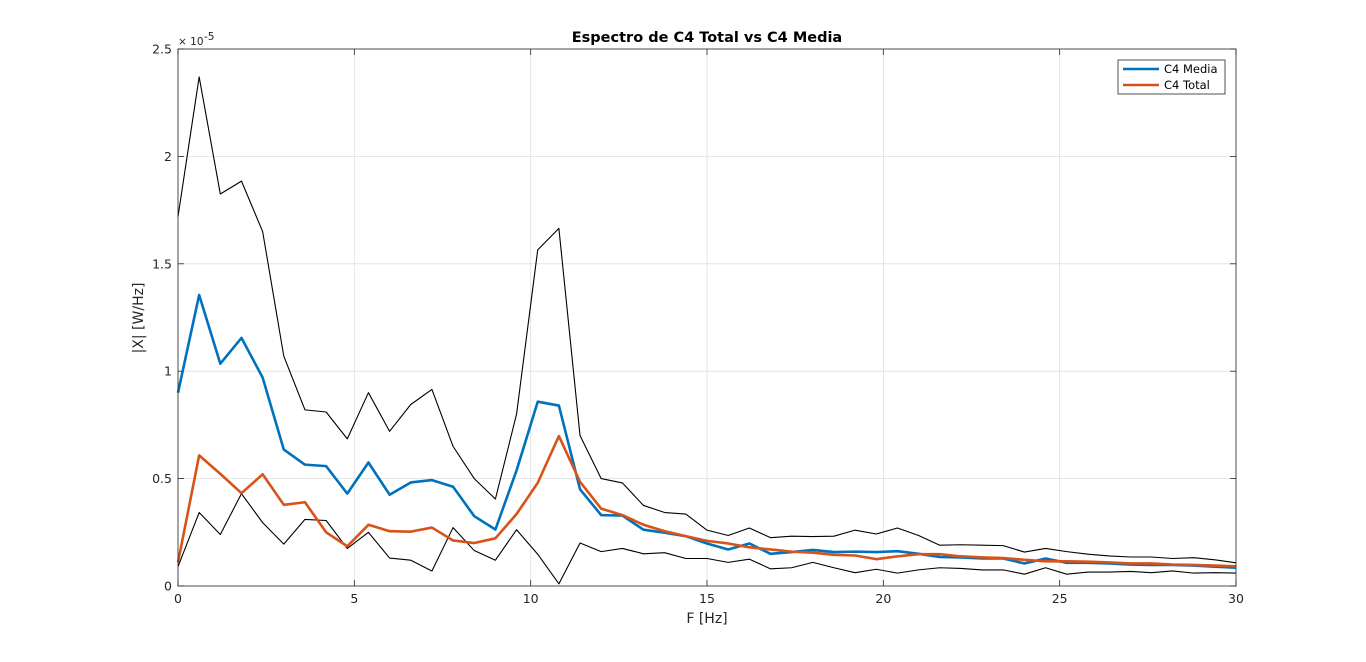 The height and width of the screenshot is (662, 1366). Describe the element at coordinates (168, 371) in the screenshot. I see `y-tick-label: 1` at that location.